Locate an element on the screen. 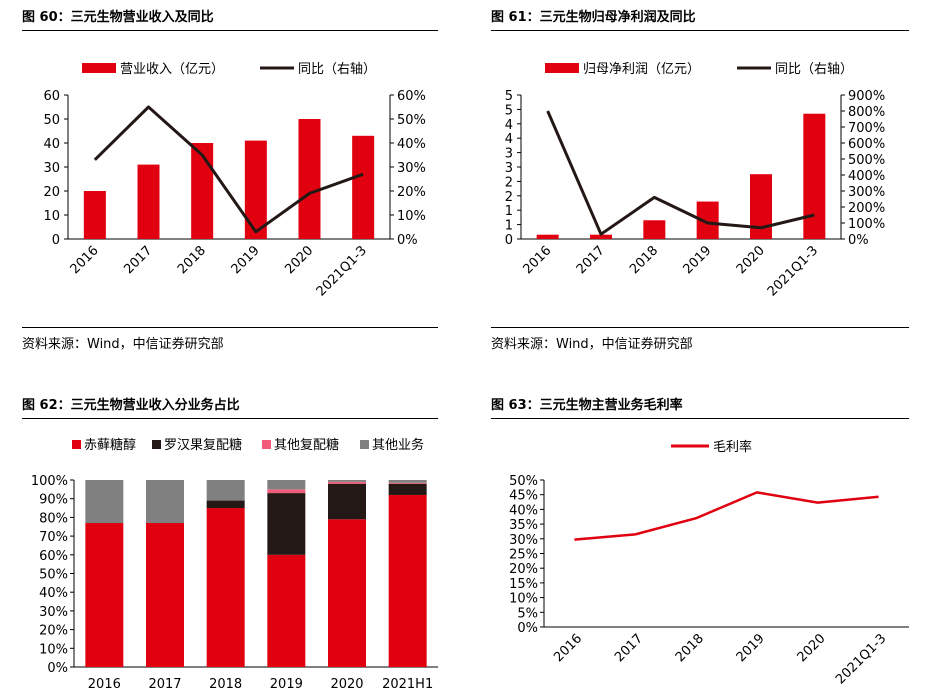  x-tick-label: 2018 is located at coordinates (644, 260).